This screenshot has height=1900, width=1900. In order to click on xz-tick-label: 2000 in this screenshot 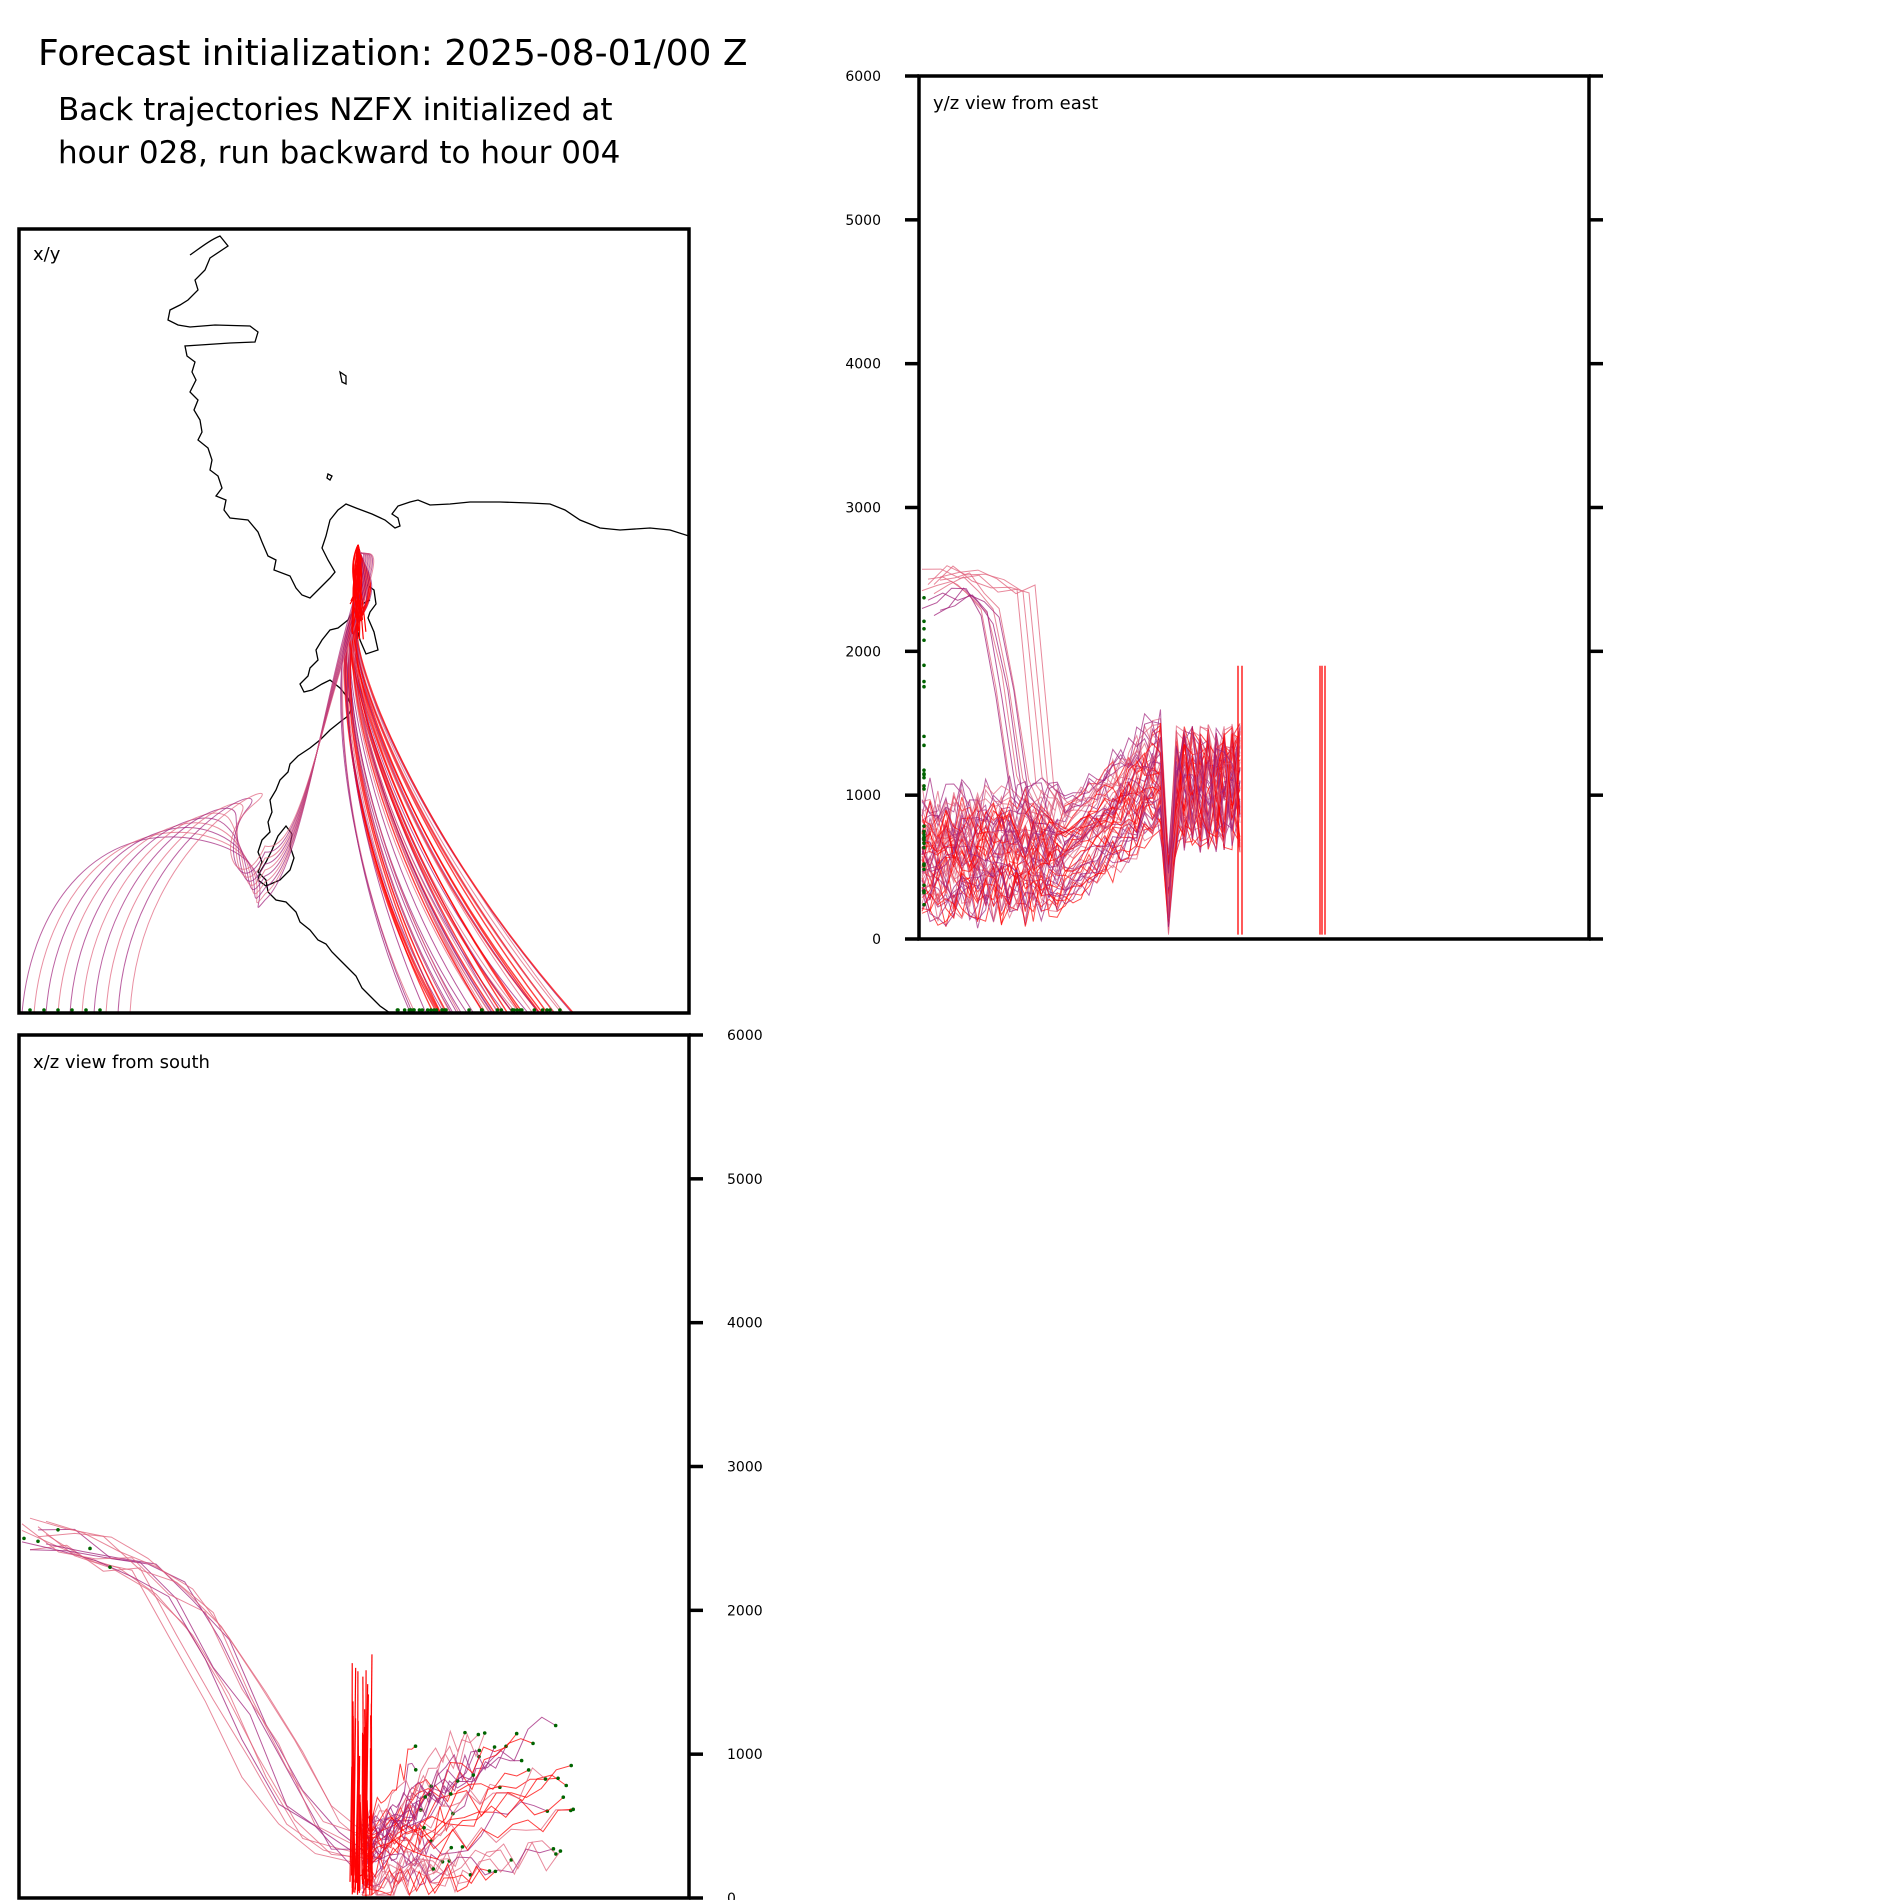, I will do `click(745, 1611)`.